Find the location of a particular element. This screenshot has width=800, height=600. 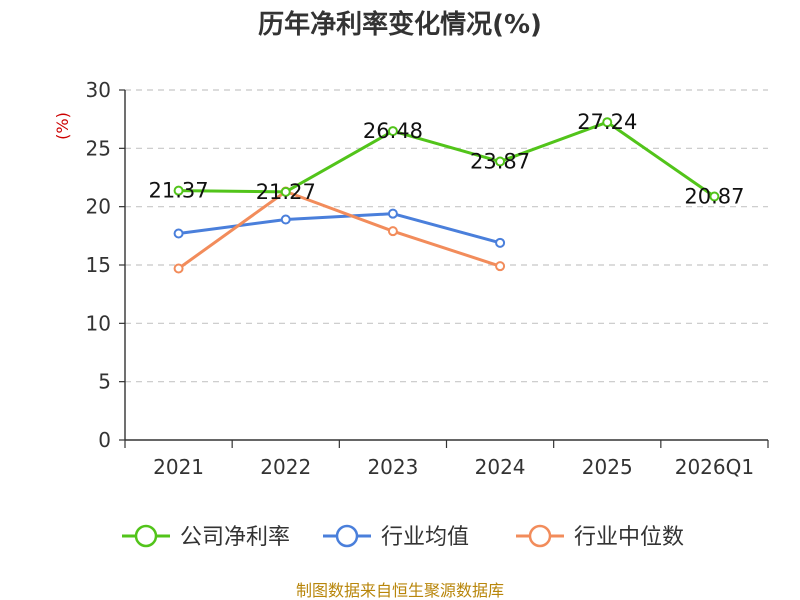

x-tick-label: 2025 is located at coordinates (607, 467).